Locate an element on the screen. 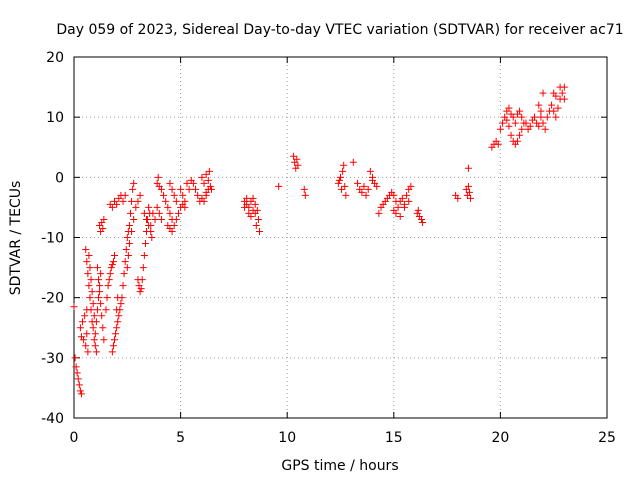 This screenshot has width=640, height=480. y-tick-label: -20 is located at coordinates (52, 299).